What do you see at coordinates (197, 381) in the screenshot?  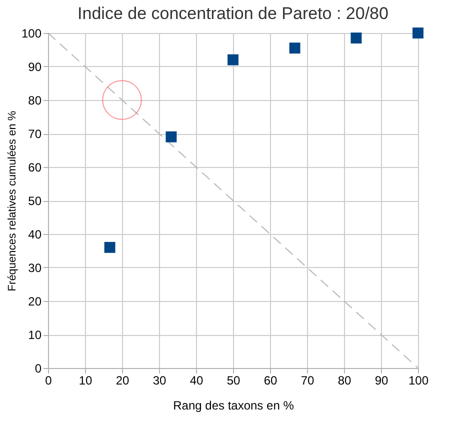 I see `x-tick-label: 40` at bounding box center [197, 381].